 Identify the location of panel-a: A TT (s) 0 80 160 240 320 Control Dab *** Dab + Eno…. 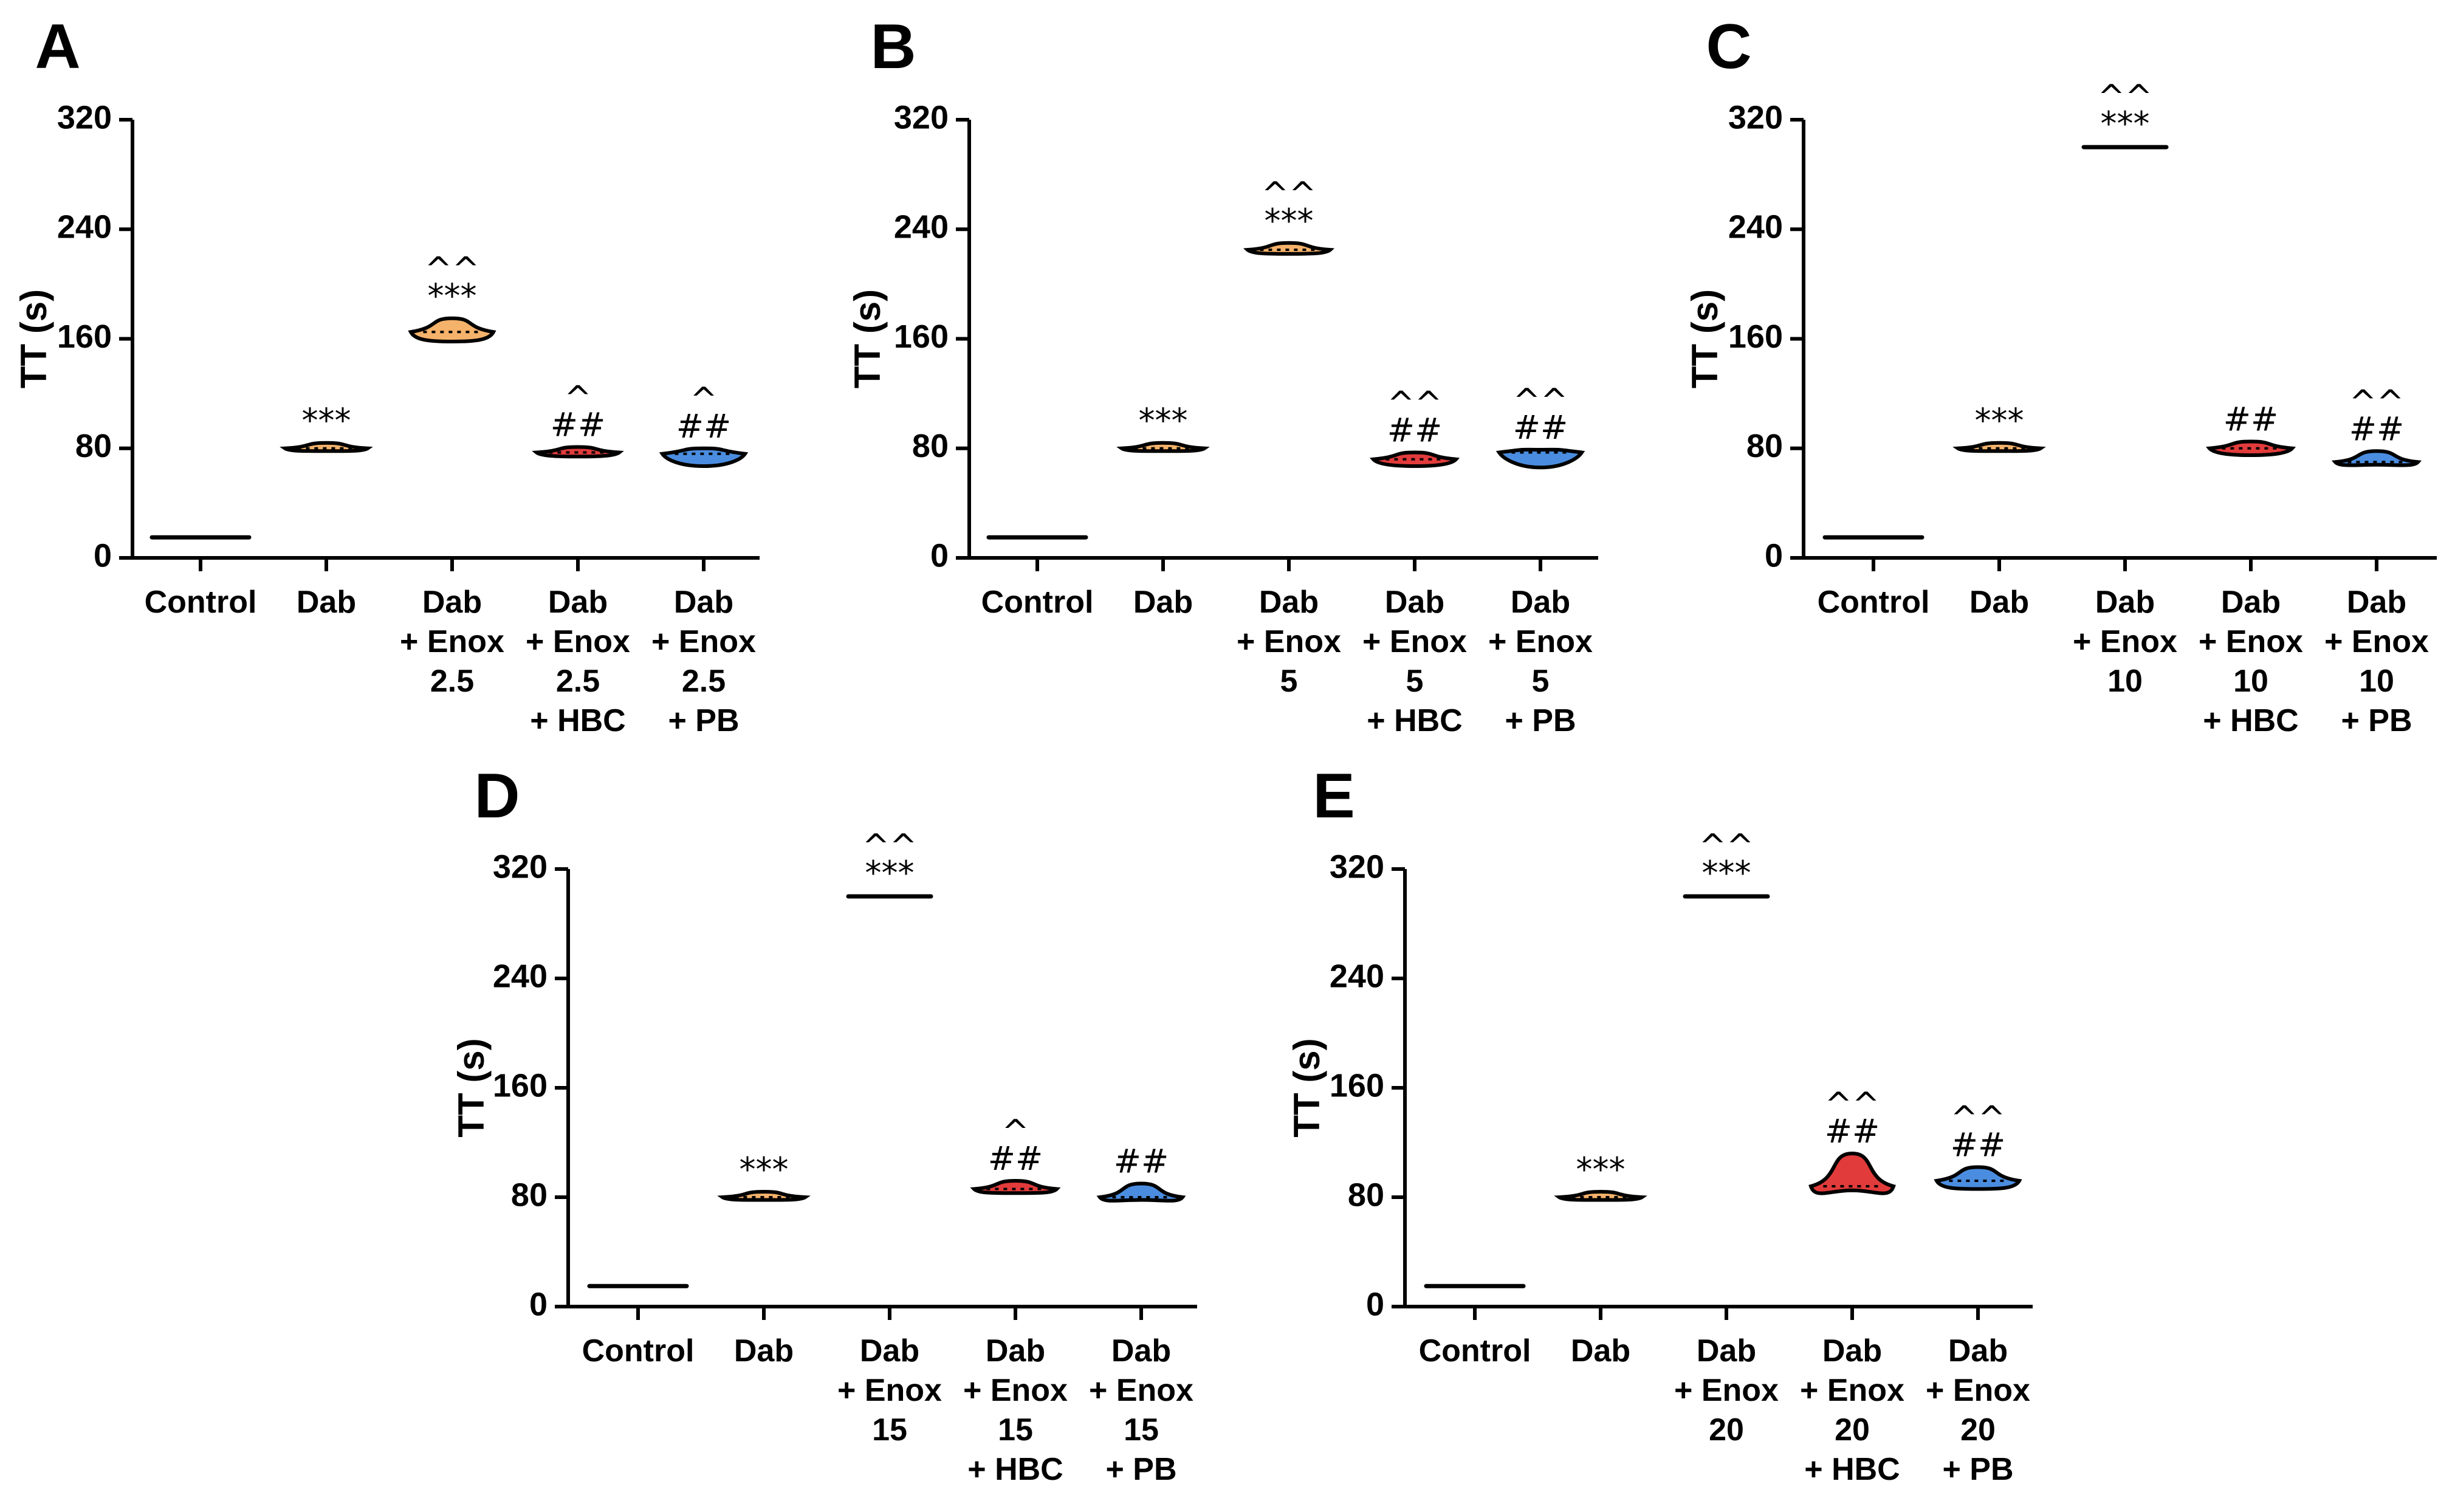
(386, 375).